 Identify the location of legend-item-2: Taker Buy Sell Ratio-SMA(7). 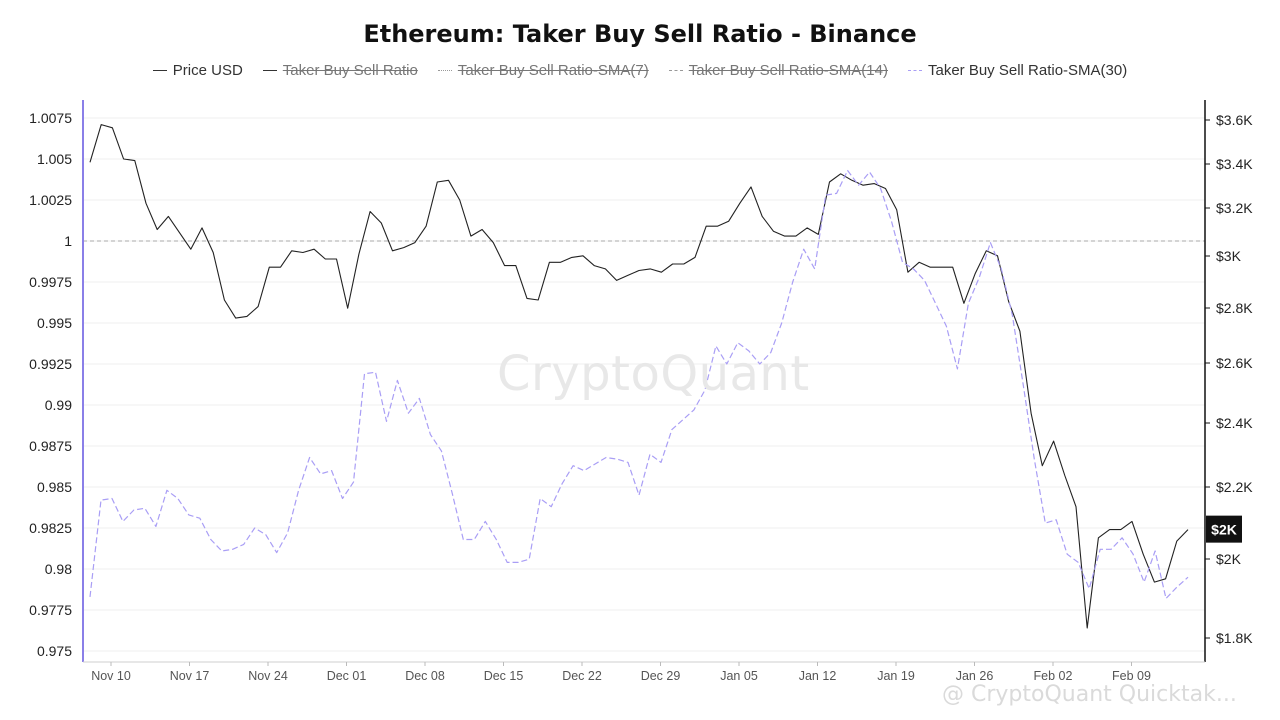
(543, 70).